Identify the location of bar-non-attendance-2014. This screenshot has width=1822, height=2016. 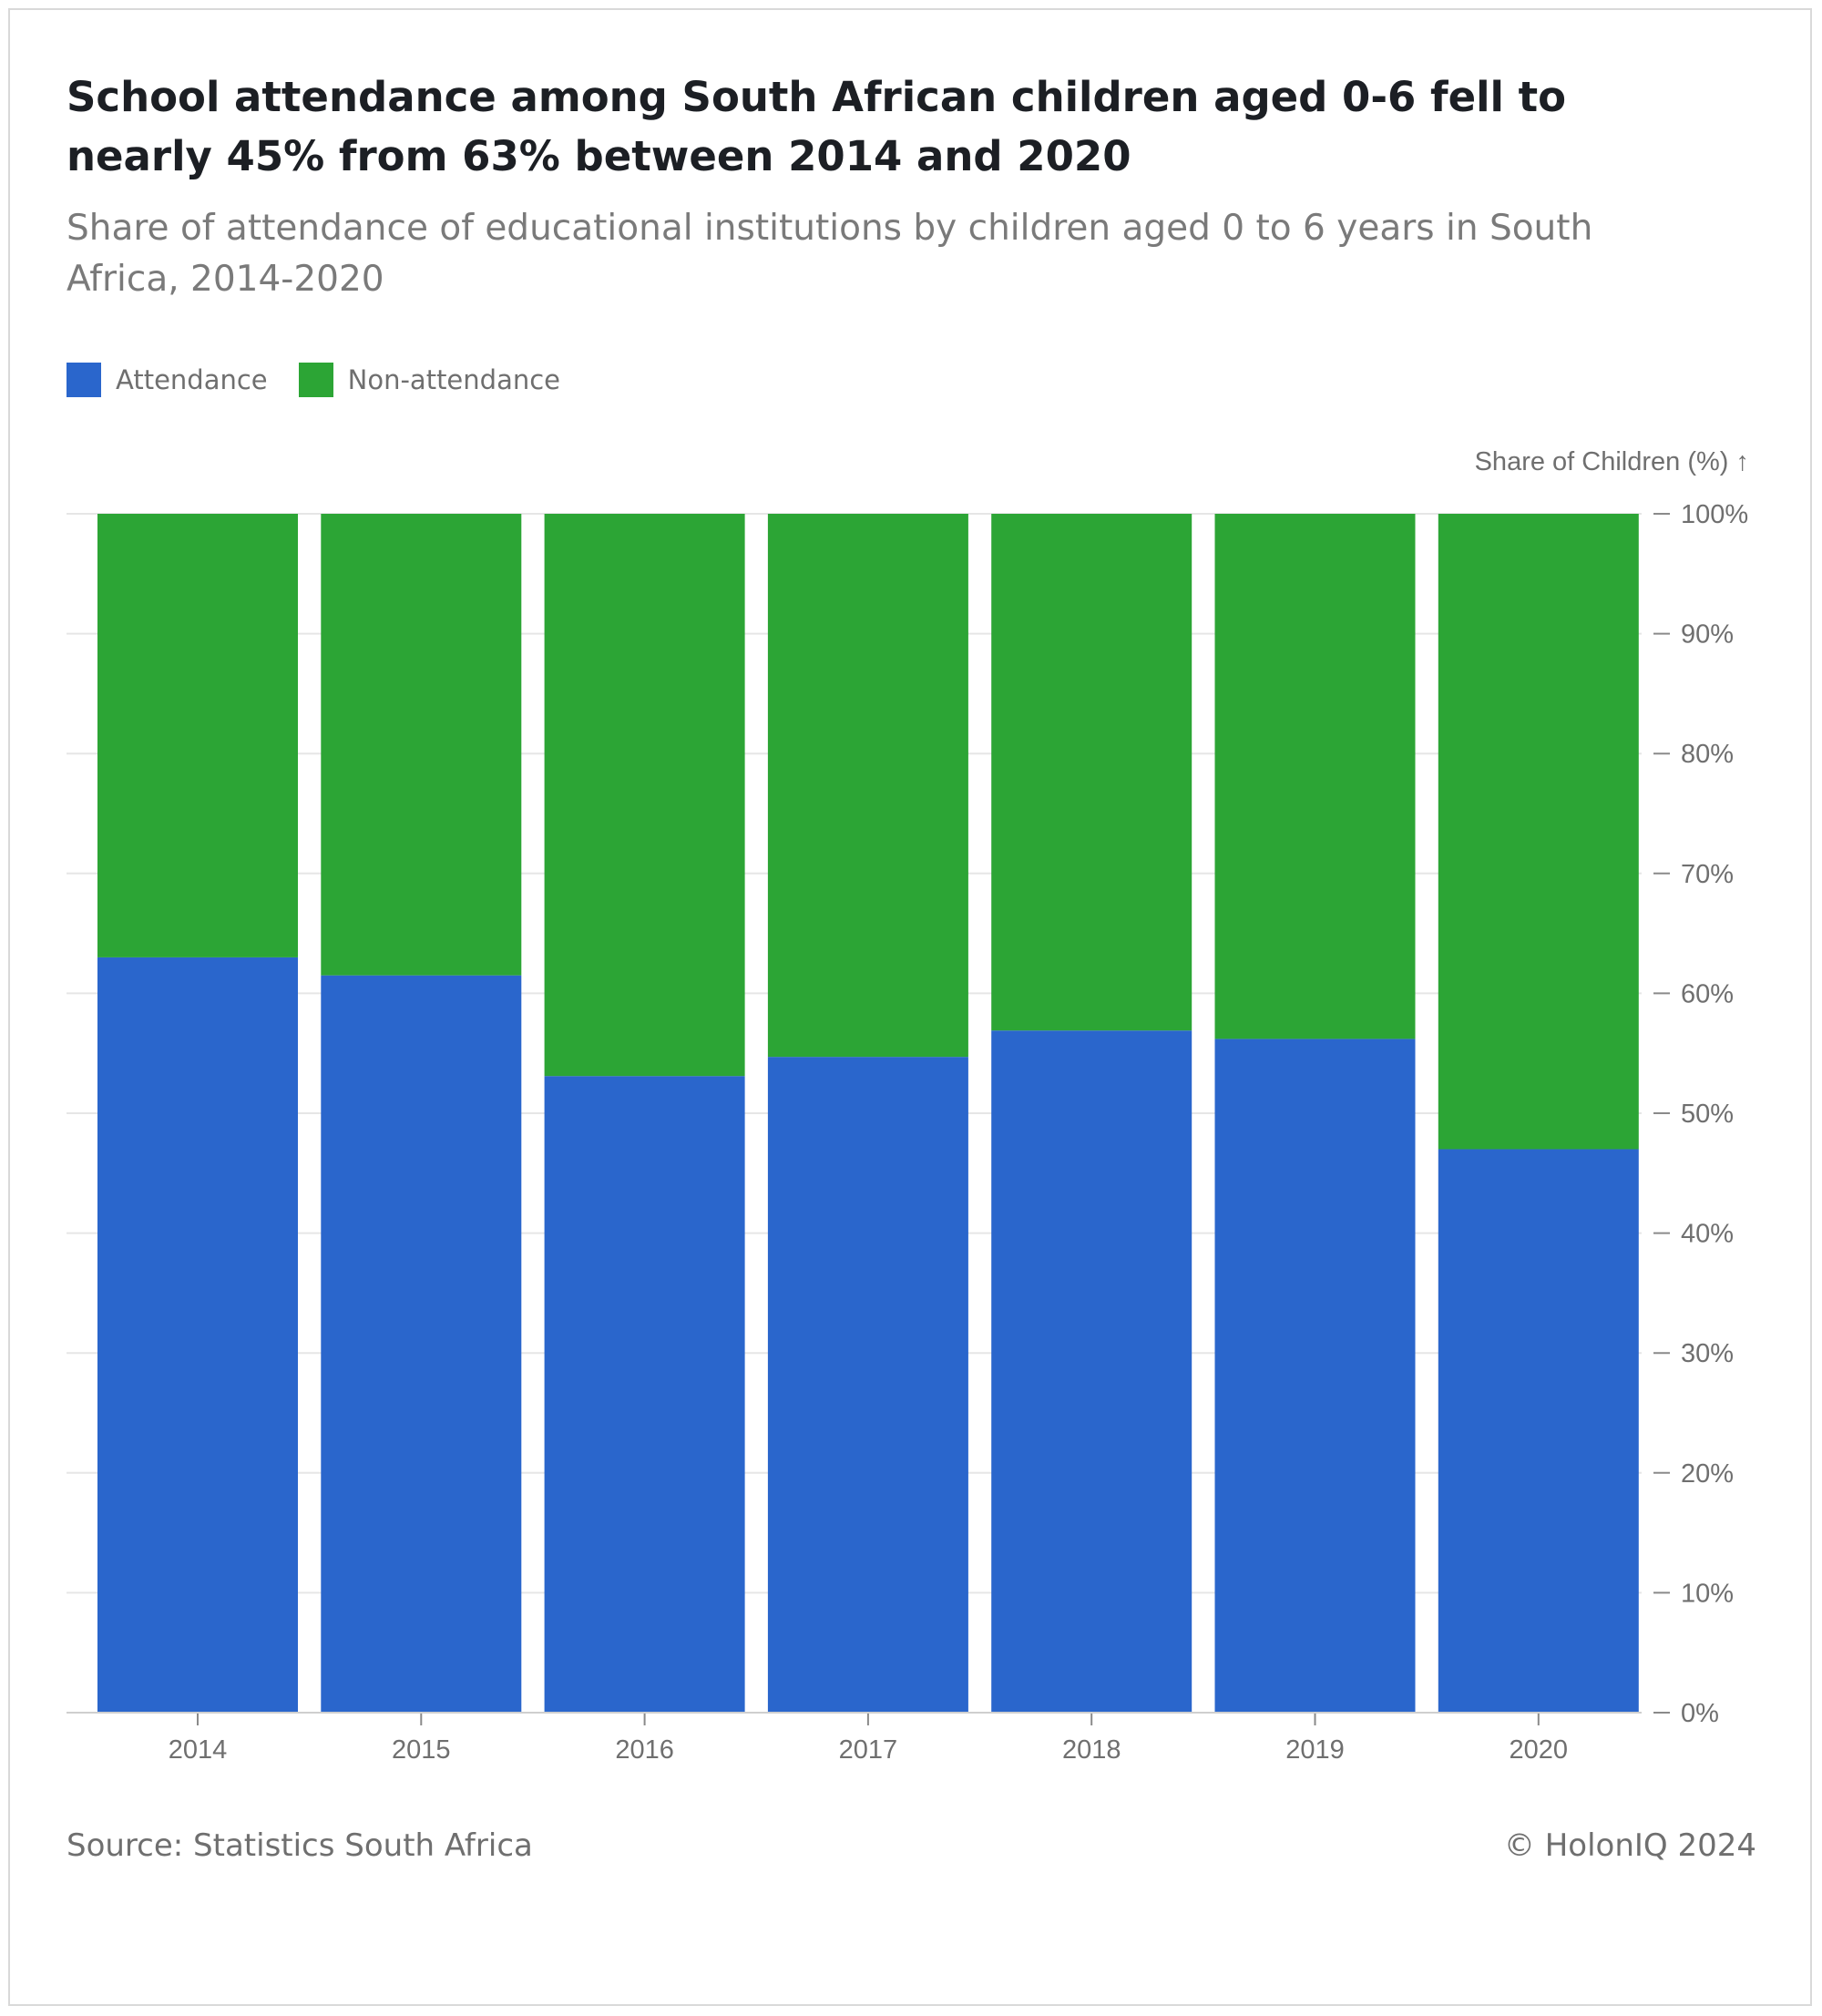
(198, 735).